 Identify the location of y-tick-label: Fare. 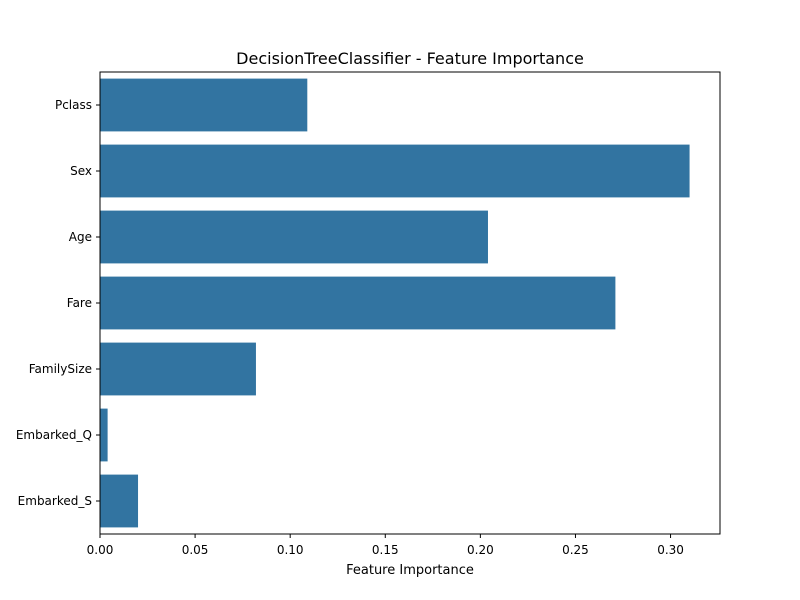
(79, 303).